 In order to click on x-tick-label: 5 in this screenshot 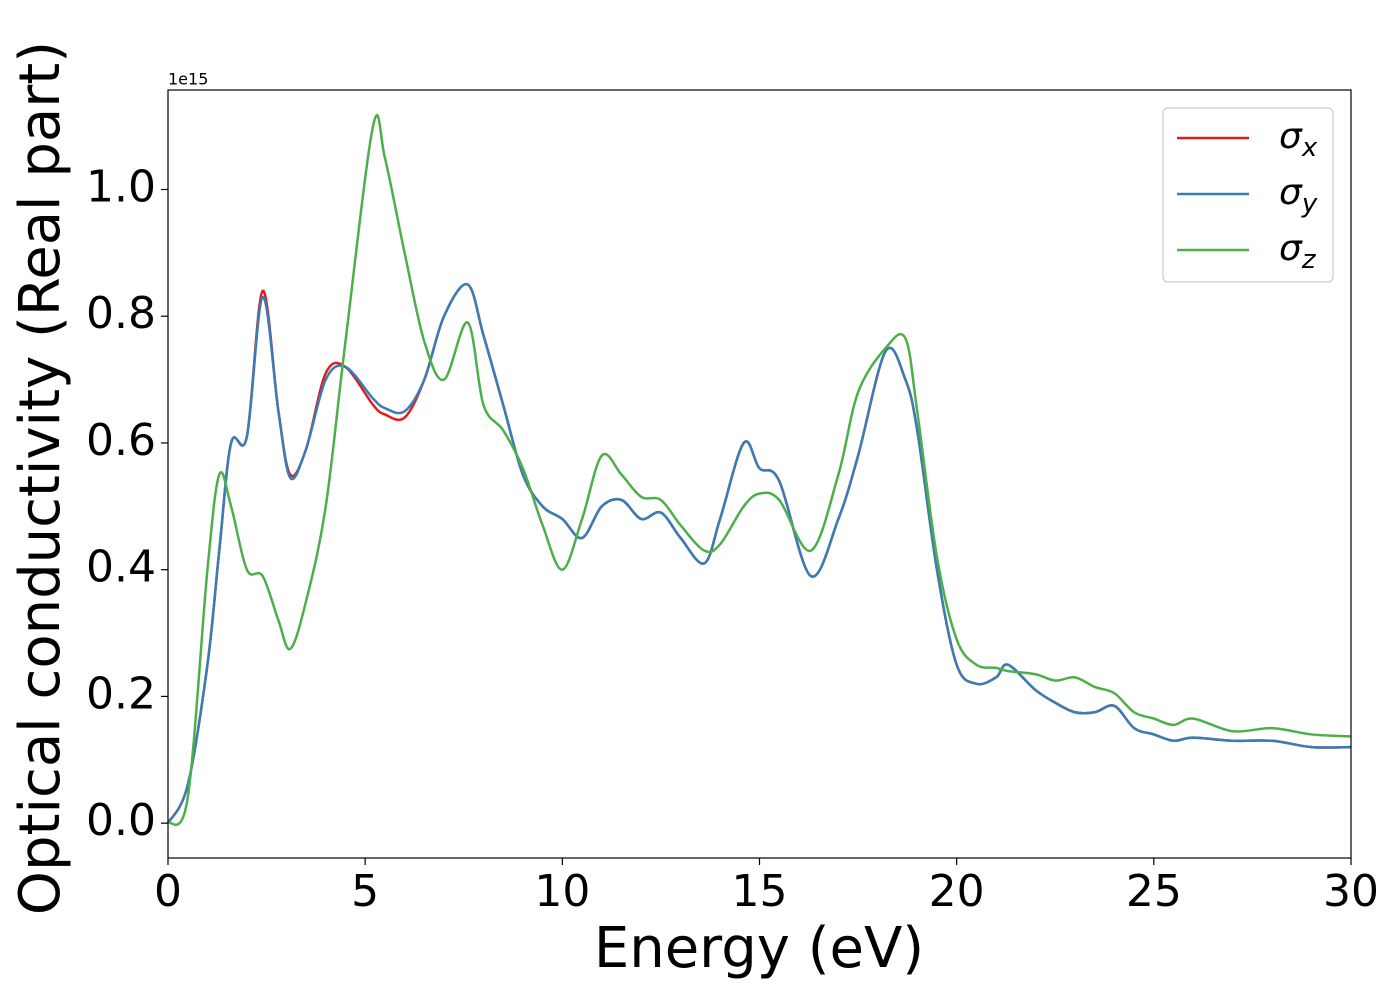, I will do `click(365, 891)`.